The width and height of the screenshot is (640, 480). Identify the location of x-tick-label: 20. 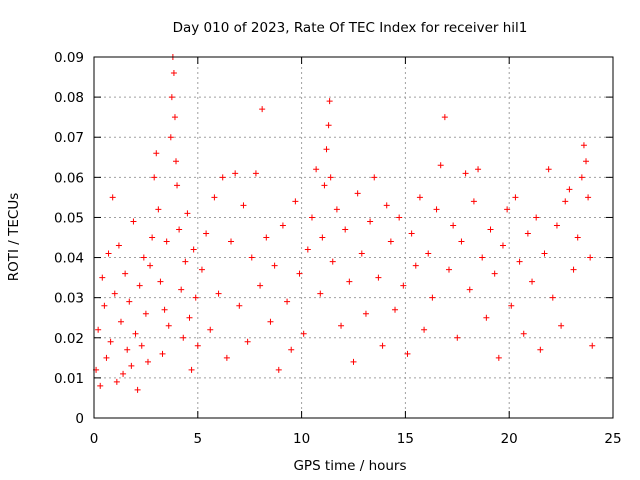
(509, 439).